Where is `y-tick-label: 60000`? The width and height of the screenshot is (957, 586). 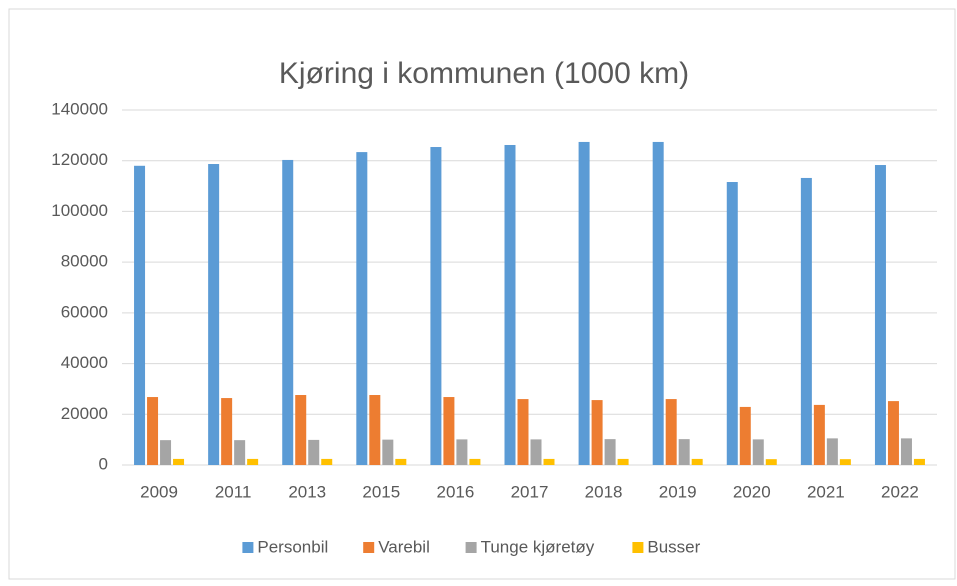
y-tick-label: 60000 is located at coordinates (84, 311).